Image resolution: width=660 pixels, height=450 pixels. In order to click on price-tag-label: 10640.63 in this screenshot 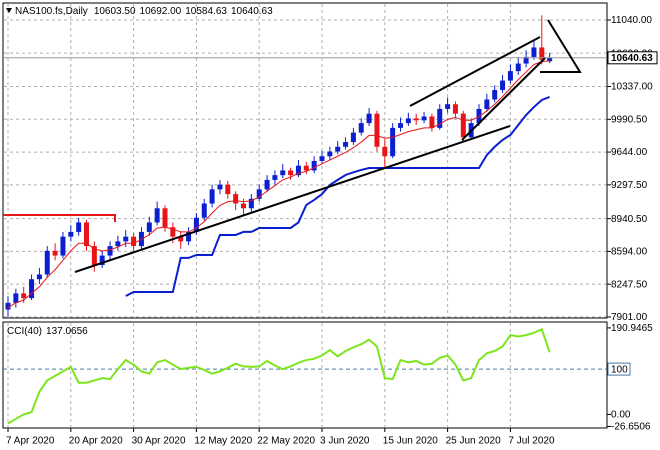, I will do `click(632, 58)`.